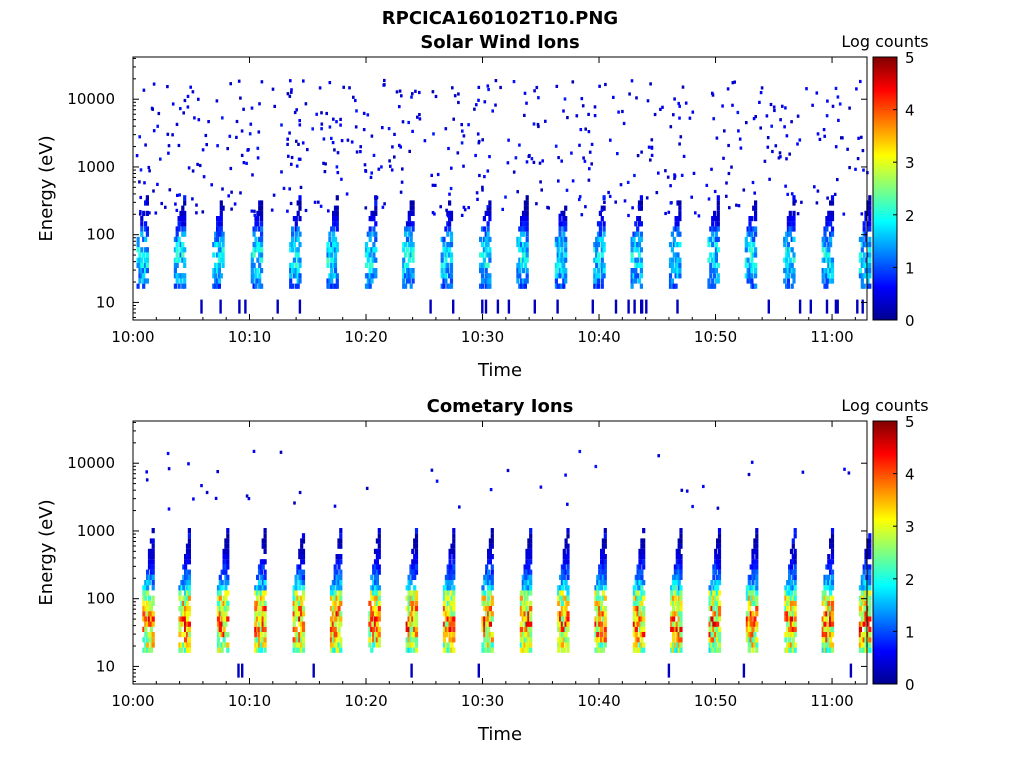 The width and height of the screenshot is (1024, 772). I want to click on x-axis-label: Time, so click(499, 734).